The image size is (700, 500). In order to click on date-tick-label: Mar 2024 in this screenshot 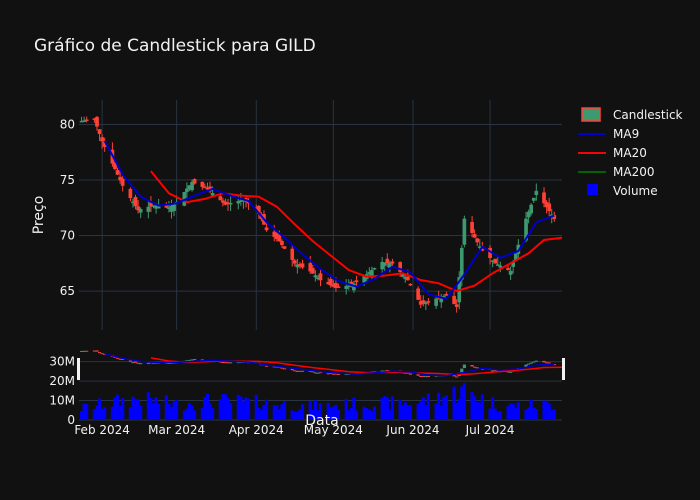, I will do `click(176, 430)`.